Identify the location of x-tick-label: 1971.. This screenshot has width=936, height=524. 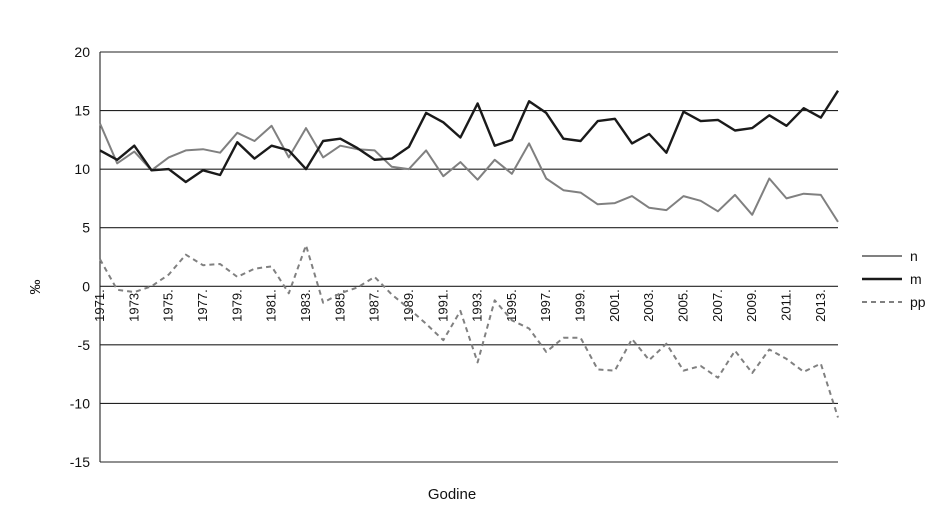
(99, 305).